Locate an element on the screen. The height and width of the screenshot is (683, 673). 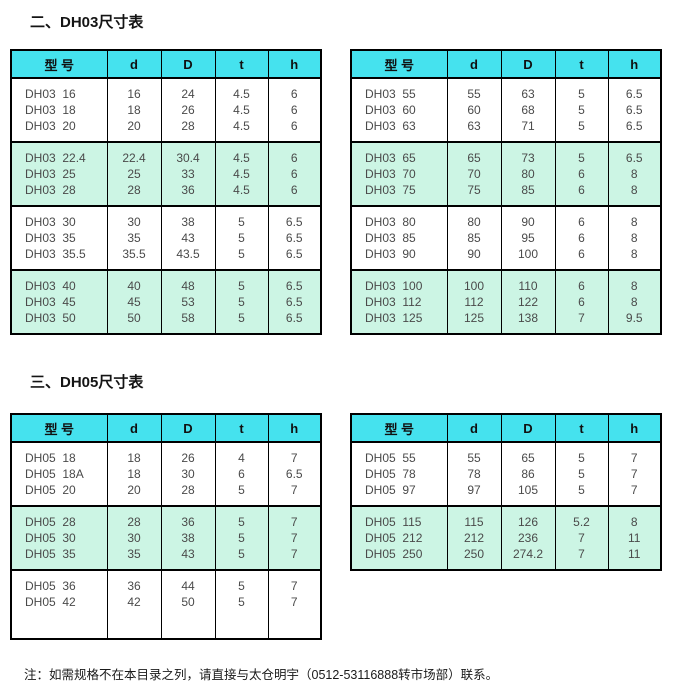
table-row: DH03 60 60 68 5 6.5 is located at coordinates (506, 110).